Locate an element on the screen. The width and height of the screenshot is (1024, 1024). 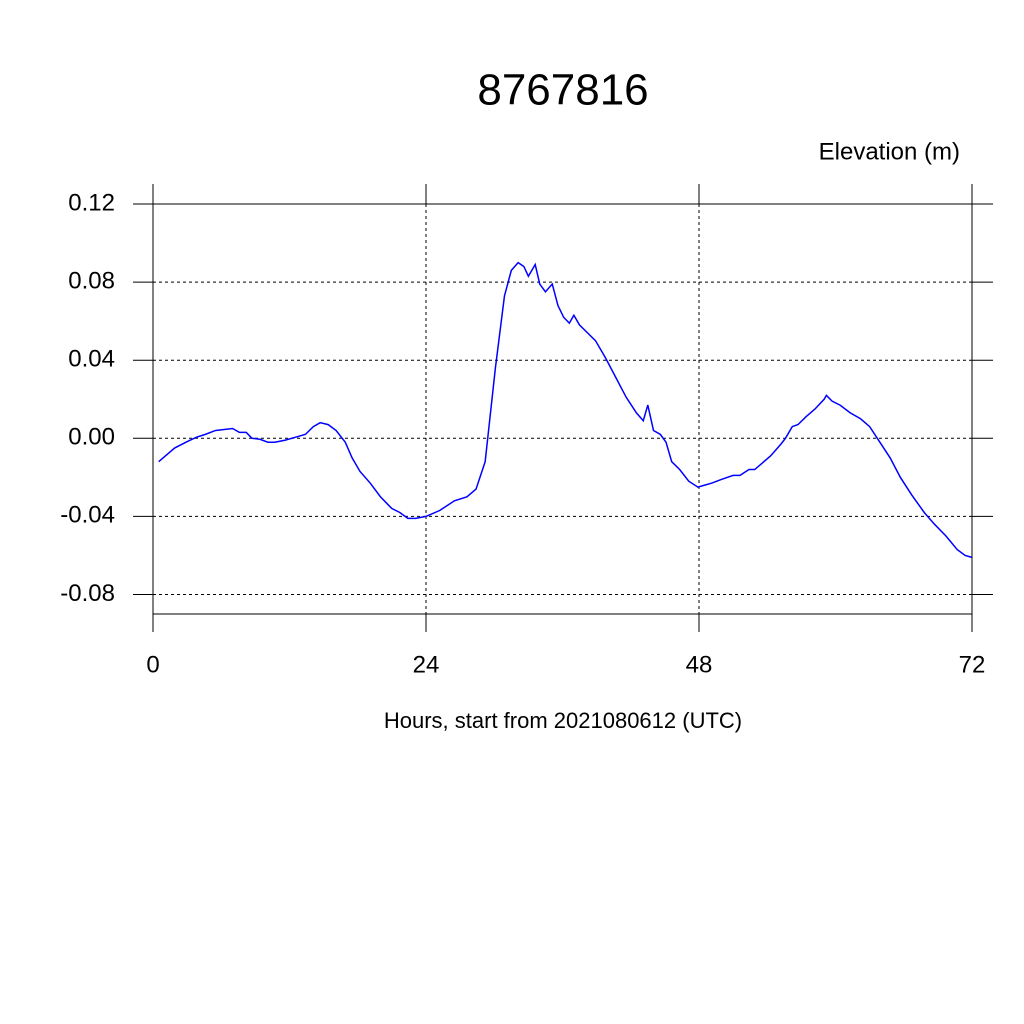
y-tick-label: 0.08 is located at coordinates (91, 280).